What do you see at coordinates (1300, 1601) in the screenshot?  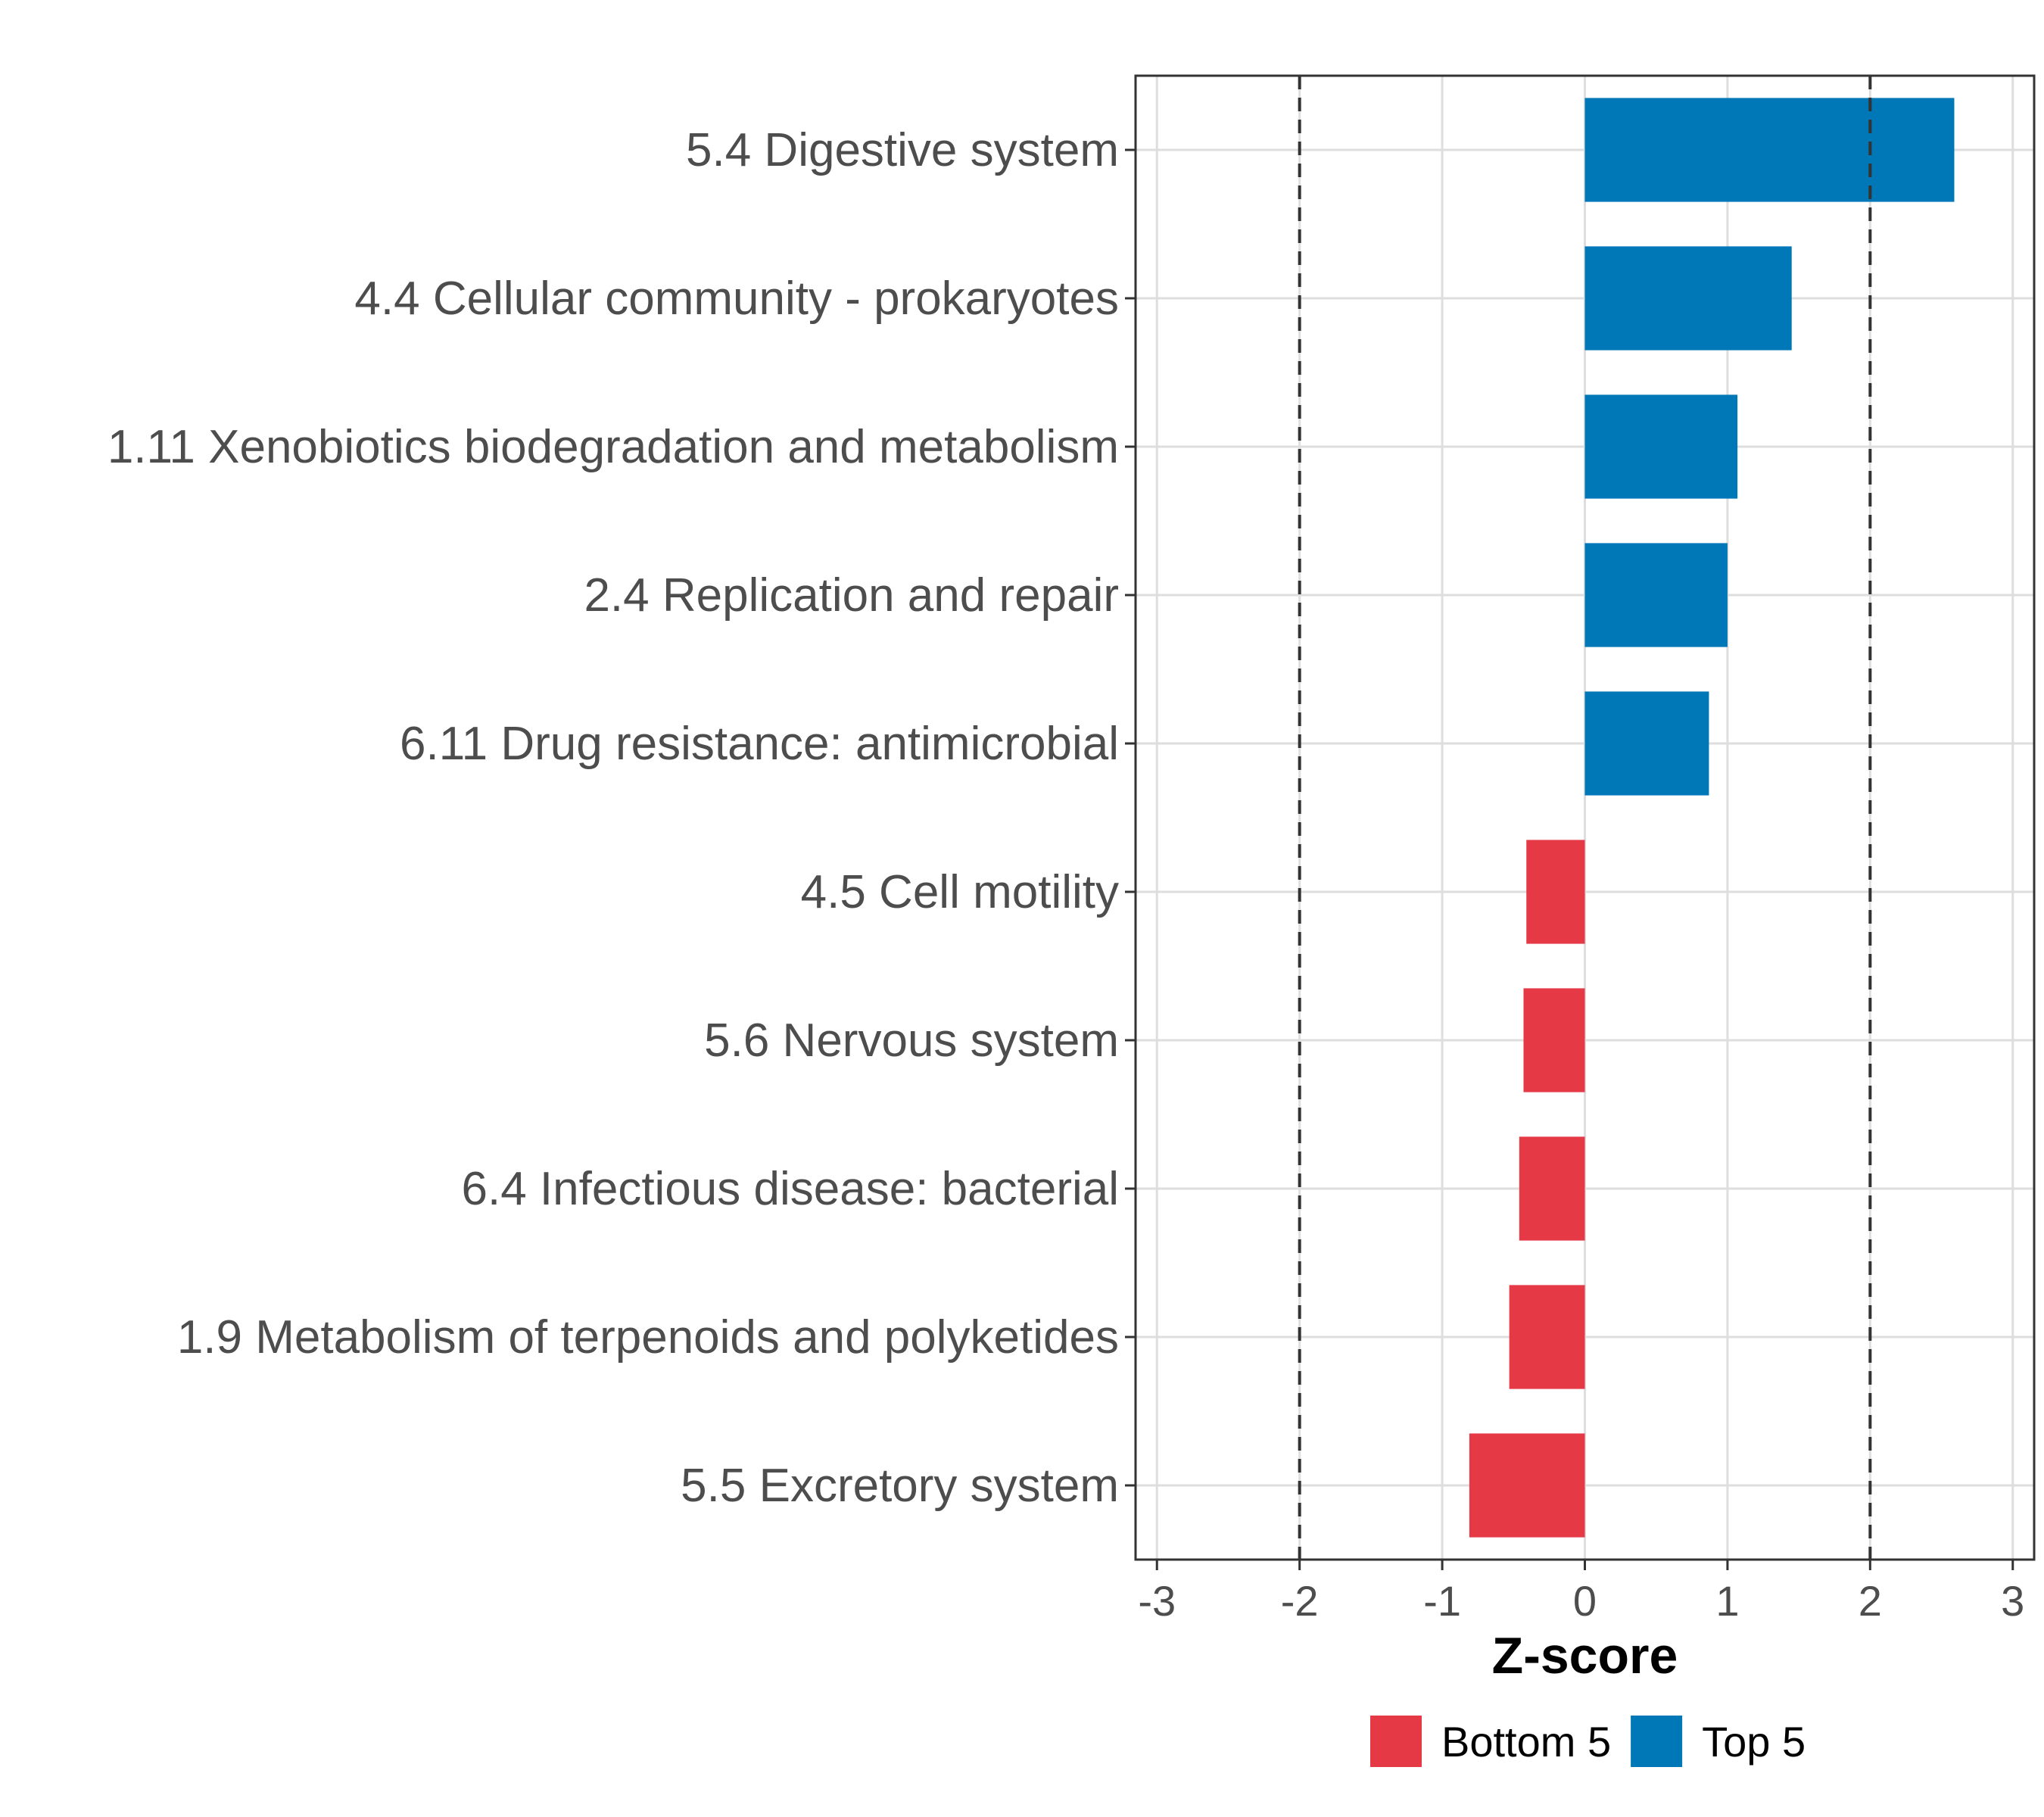 I see `x-tick-label: -2` at bounding box center [1300, 1601].